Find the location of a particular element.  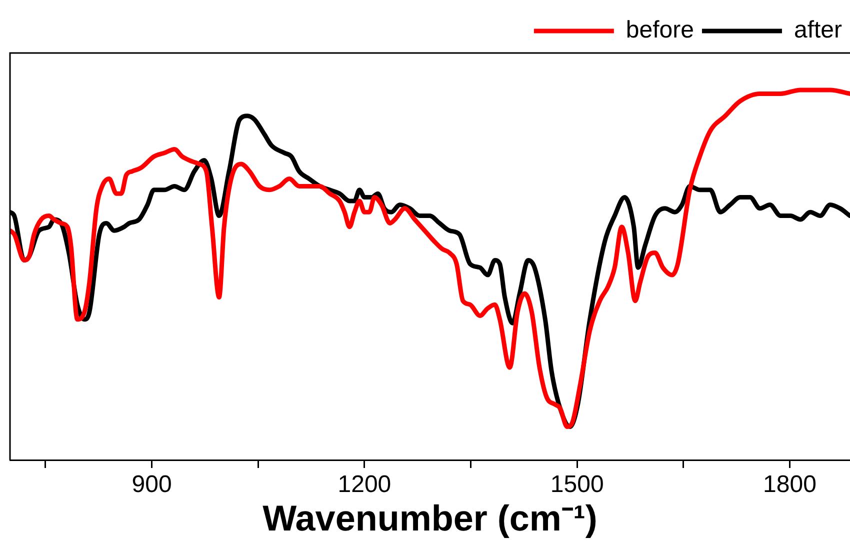

x-tick-label: 1500 is located at coordinates (577, 484).